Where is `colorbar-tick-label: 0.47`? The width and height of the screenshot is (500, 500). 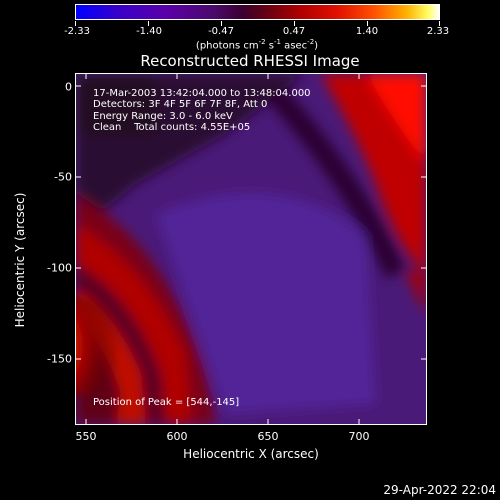
colorbar-tick-label: 0.47 is located at coordinates (294, 31).